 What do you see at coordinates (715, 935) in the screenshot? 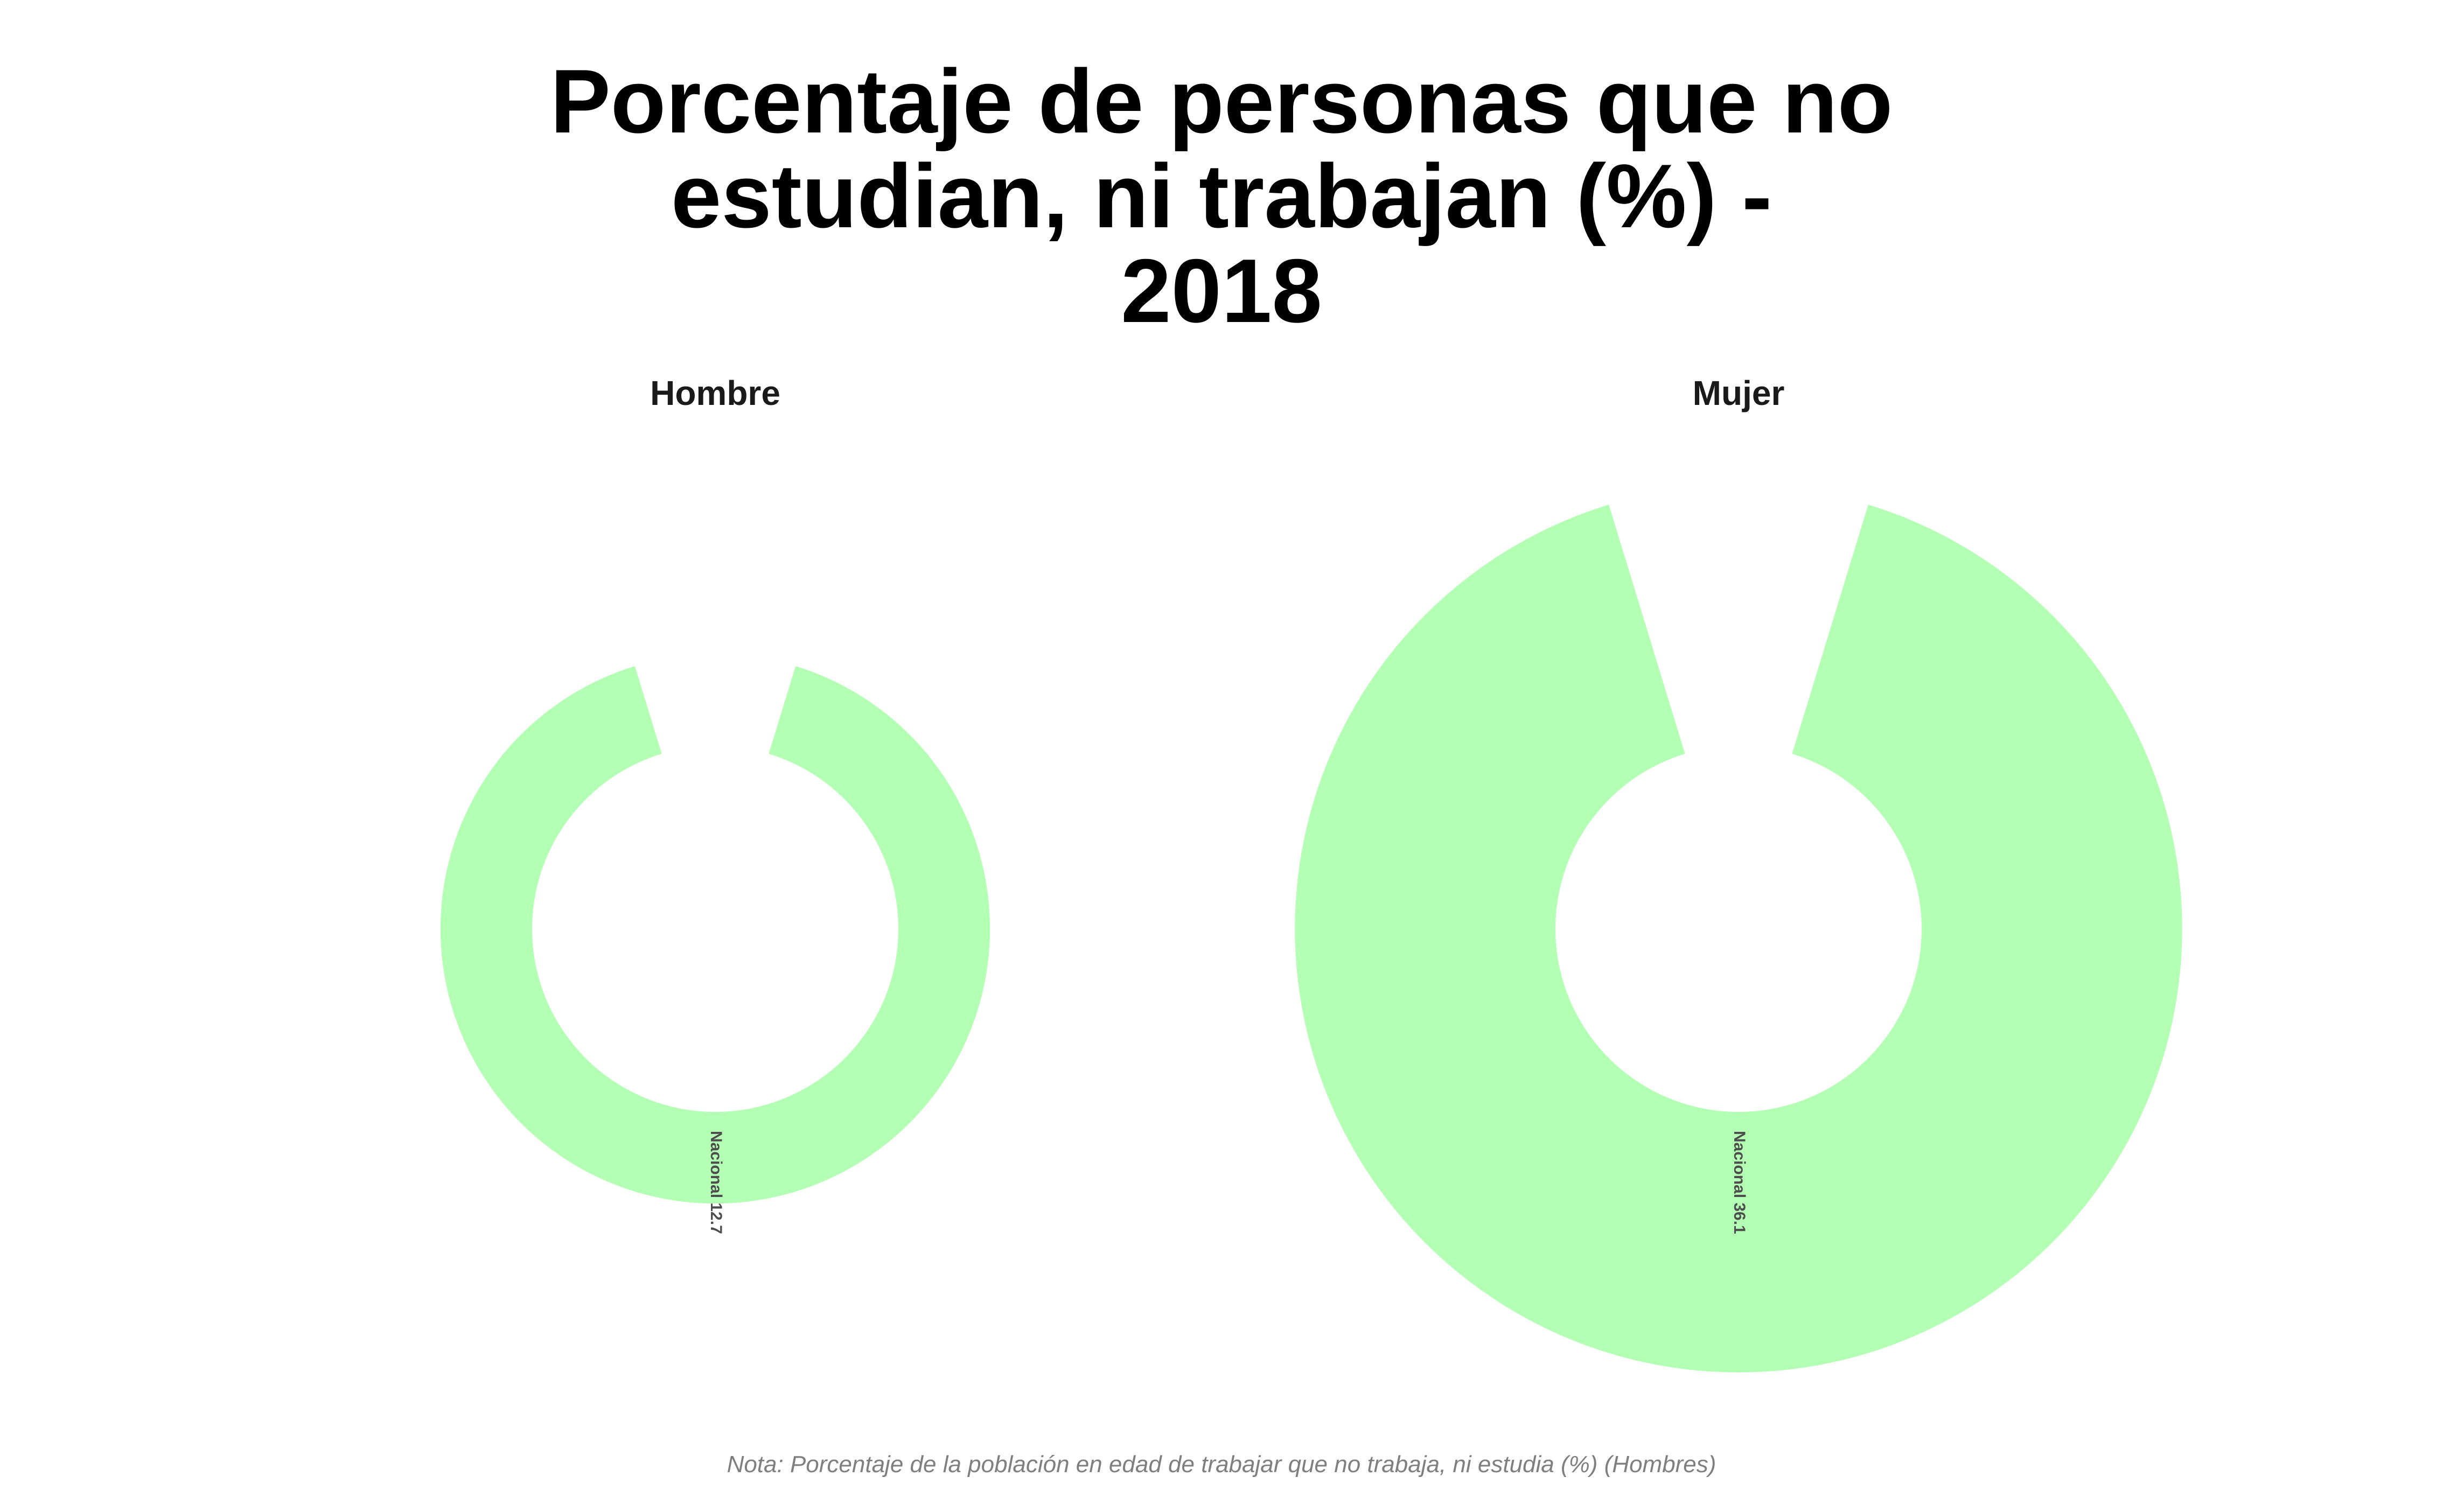
I see `donut-arc-hombre` at bounding box center [715, 935].